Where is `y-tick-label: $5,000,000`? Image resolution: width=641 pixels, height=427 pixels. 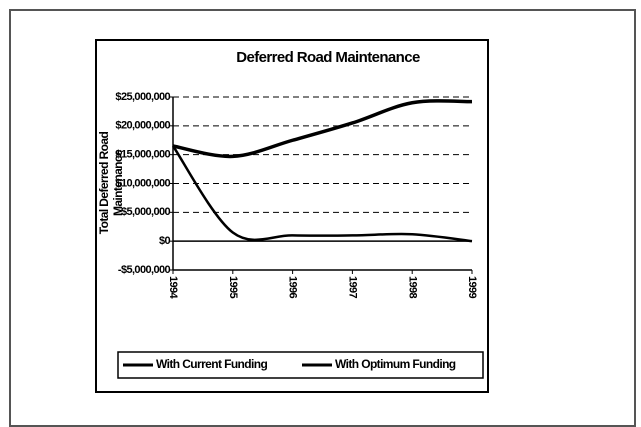 y-tick-label: $5,000,000 is located at coordinates (146, 212).